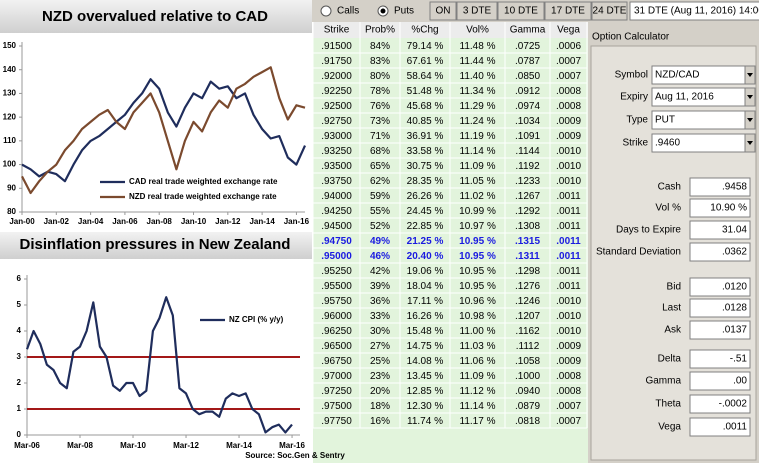 This screenshot has width=759, height=463. What do you see at coordinates (19, 434) in the screenshot?
I see `y-tick-label: 0` at bounding box center [19, 434].